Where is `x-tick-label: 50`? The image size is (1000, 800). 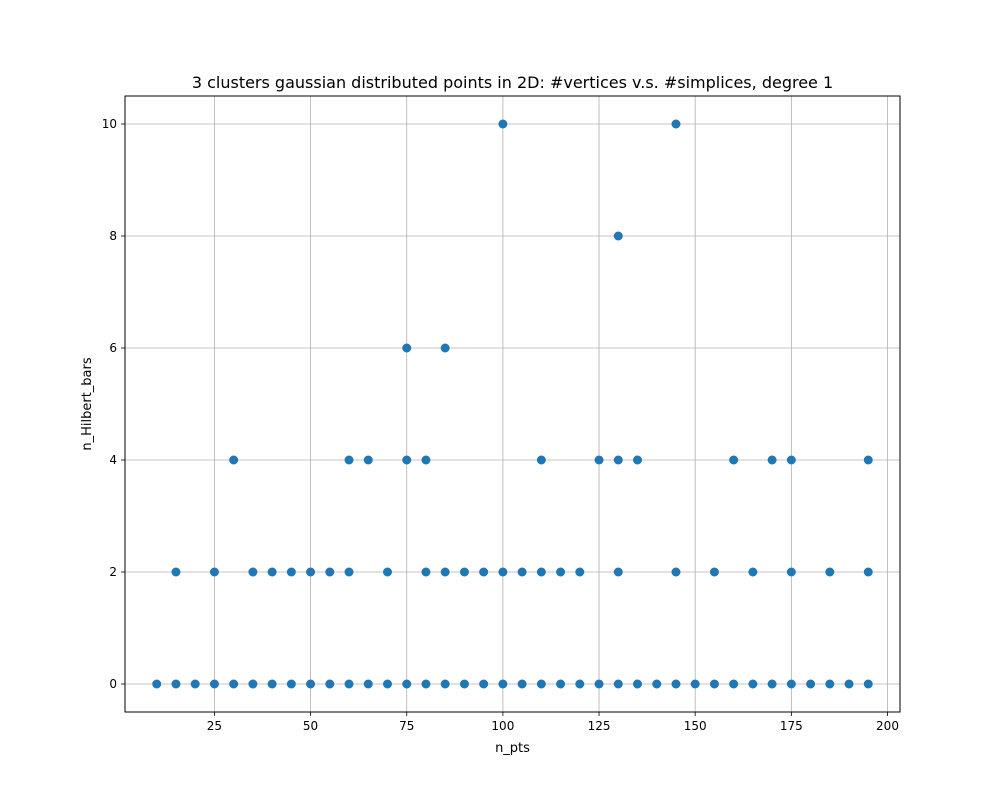
x-tick-label: 50 is located at coordinates (310, 726).